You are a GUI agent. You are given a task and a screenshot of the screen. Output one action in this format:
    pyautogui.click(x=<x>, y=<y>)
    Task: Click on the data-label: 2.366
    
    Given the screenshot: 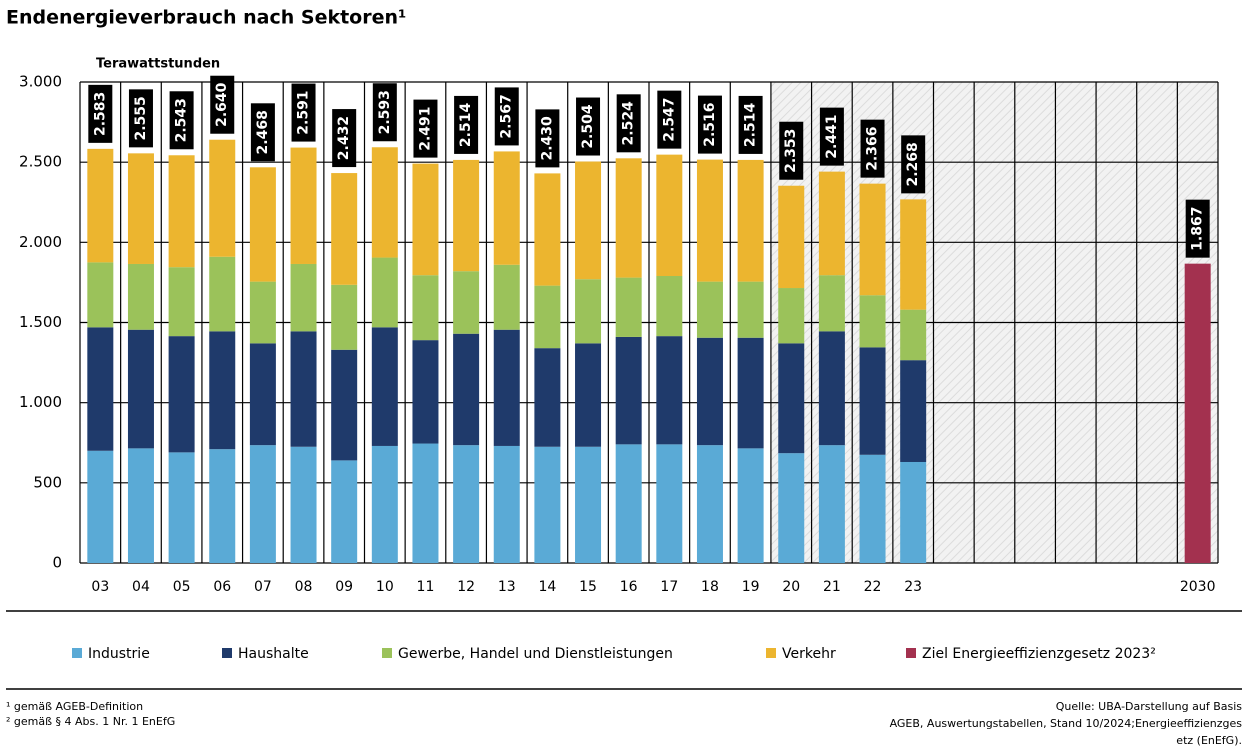 What is the action you would take?
    pyautogui.click(x=873, y=149)
    